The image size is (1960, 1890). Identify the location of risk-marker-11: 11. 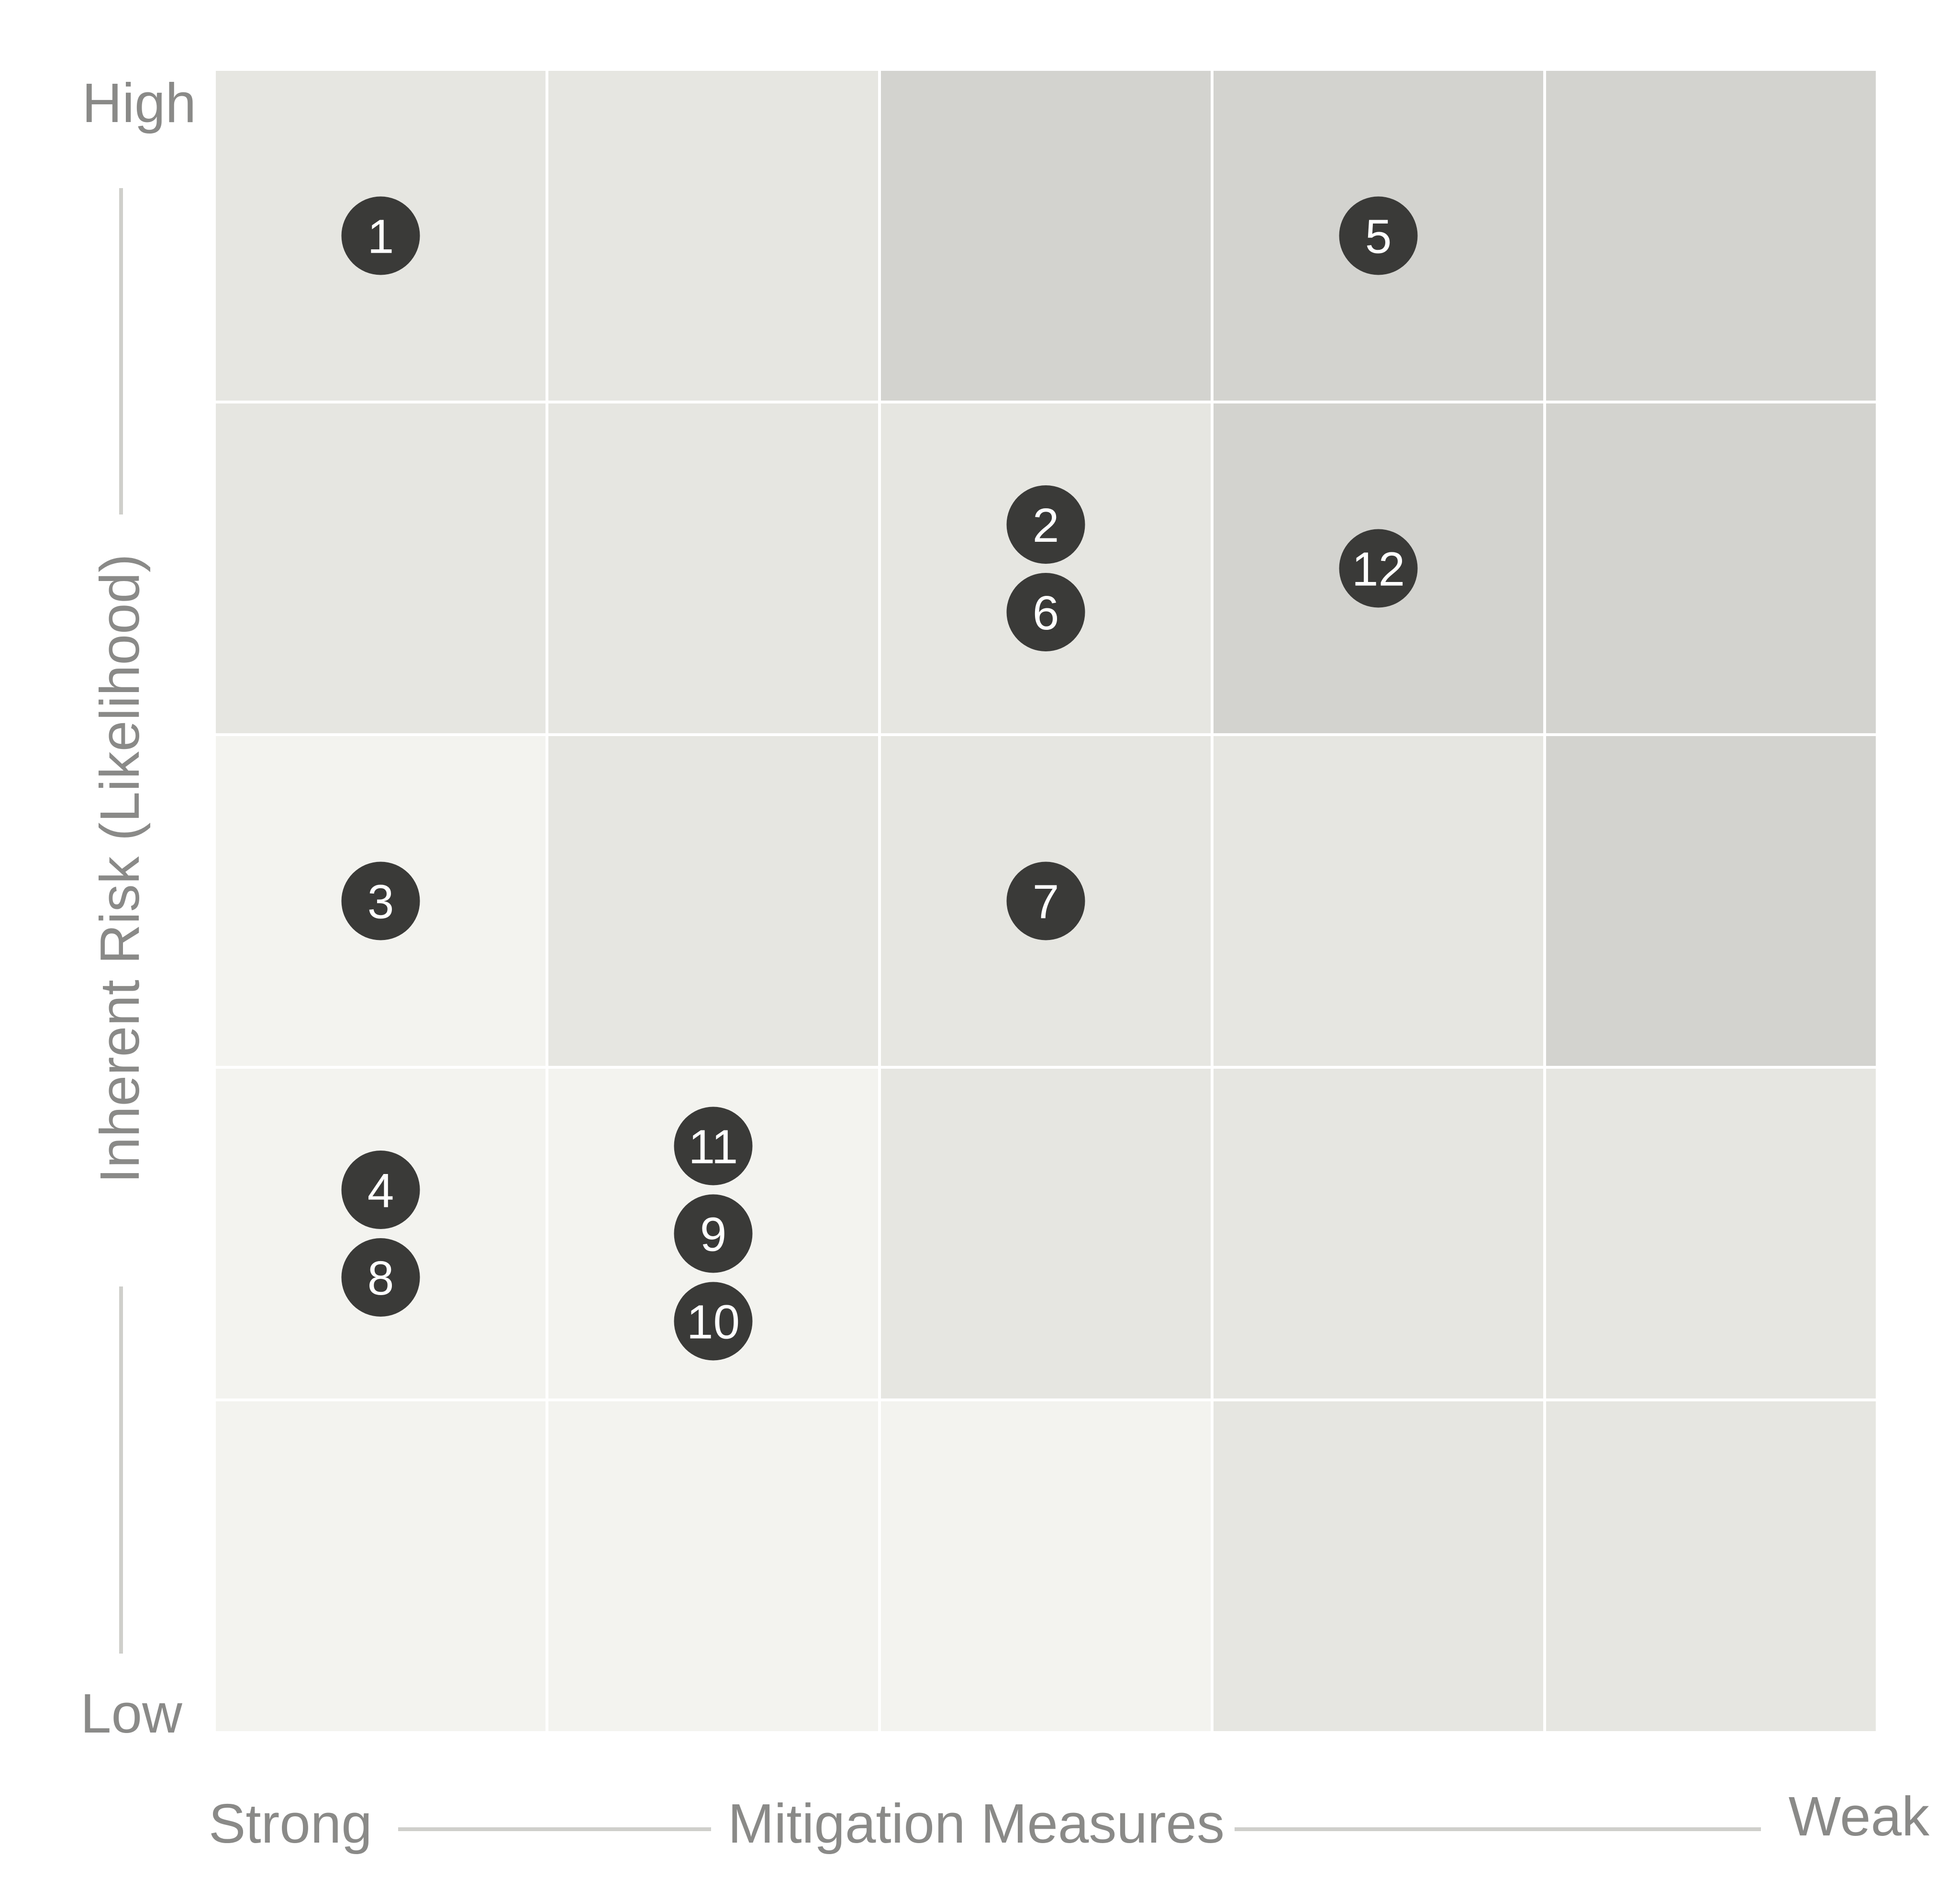
(713, 1146).